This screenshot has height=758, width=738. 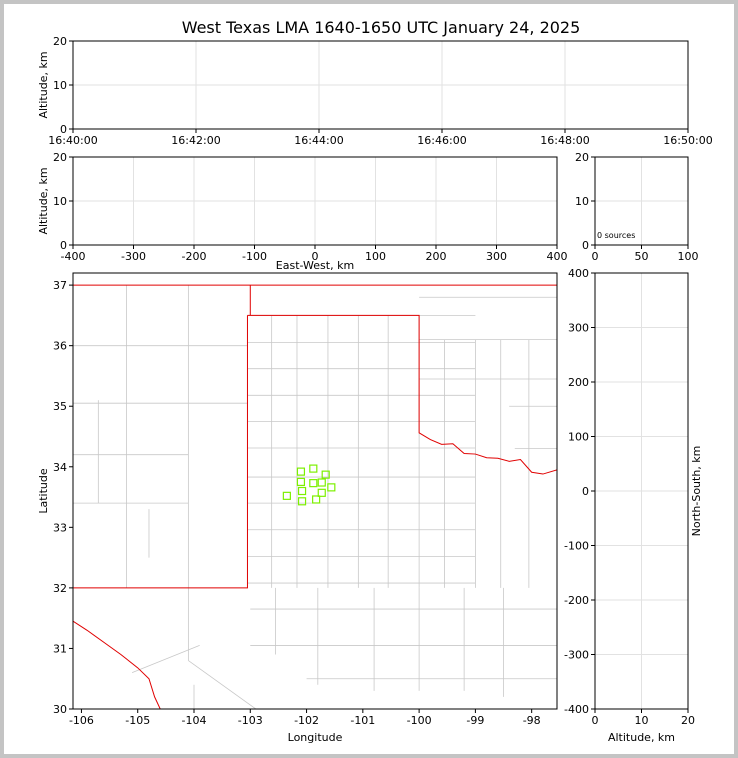 What do you see at coordinates (688, 256) in the screenshot?
I see `histogram-xtick-label: 100` at bounding box center [688, 256].